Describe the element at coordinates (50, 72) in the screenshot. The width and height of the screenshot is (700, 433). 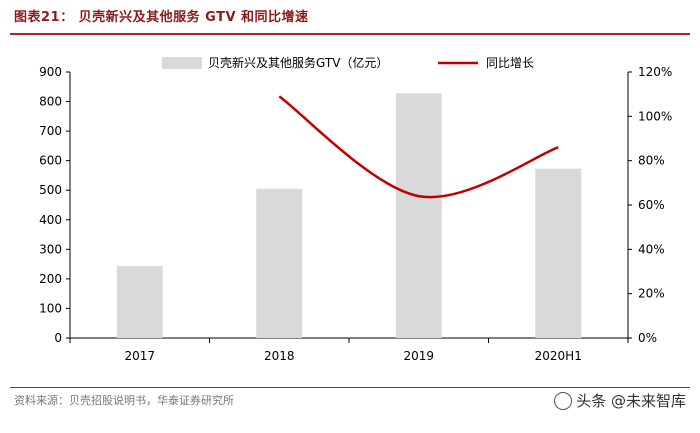
I see `left-tick-label: 900` at that location.